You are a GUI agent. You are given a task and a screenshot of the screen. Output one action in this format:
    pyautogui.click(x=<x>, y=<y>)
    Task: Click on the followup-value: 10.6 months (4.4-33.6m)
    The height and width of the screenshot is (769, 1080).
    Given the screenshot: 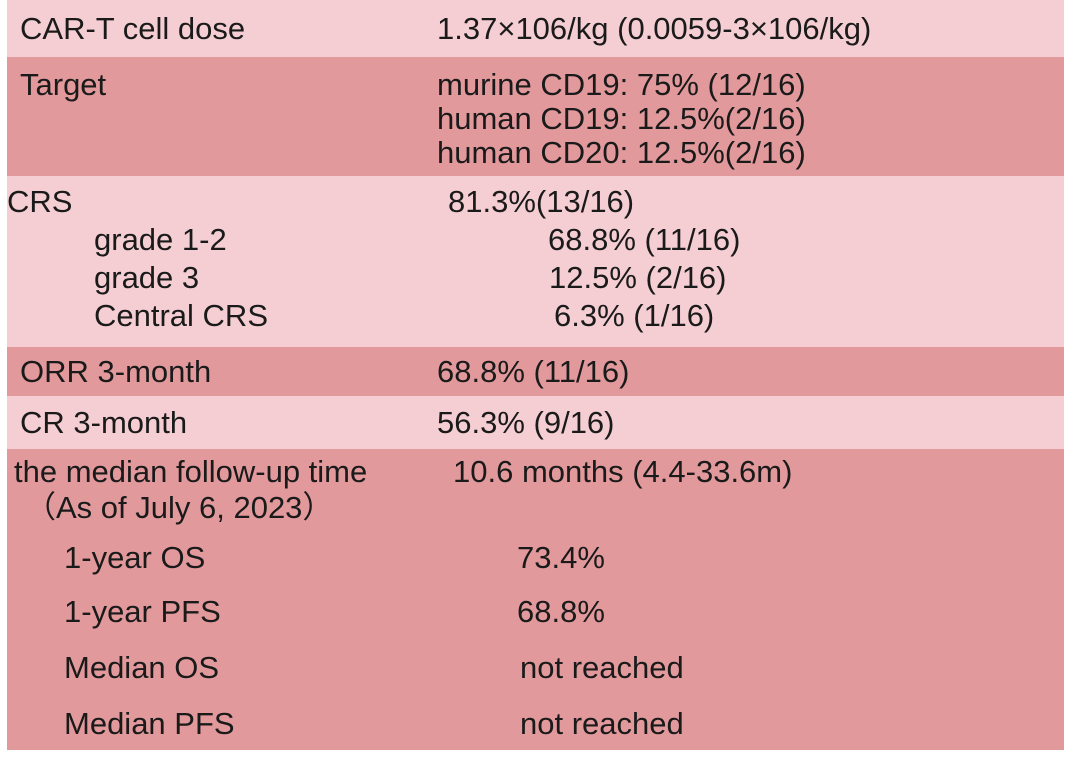 What is the action you would take?
    pyautogui.click(x=623, y=471)
    